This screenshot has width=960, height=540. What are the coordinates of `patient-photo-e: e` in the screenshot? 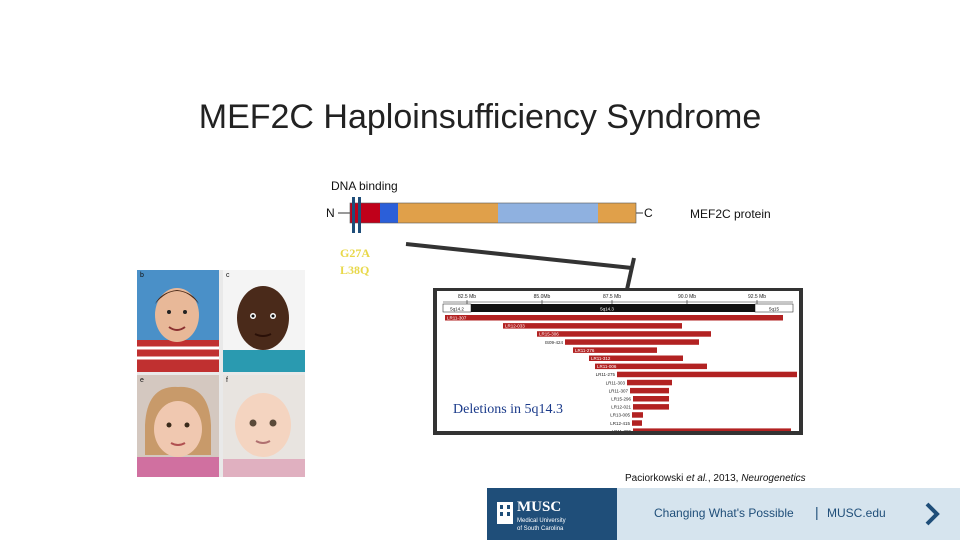 It's located at (178, 426).